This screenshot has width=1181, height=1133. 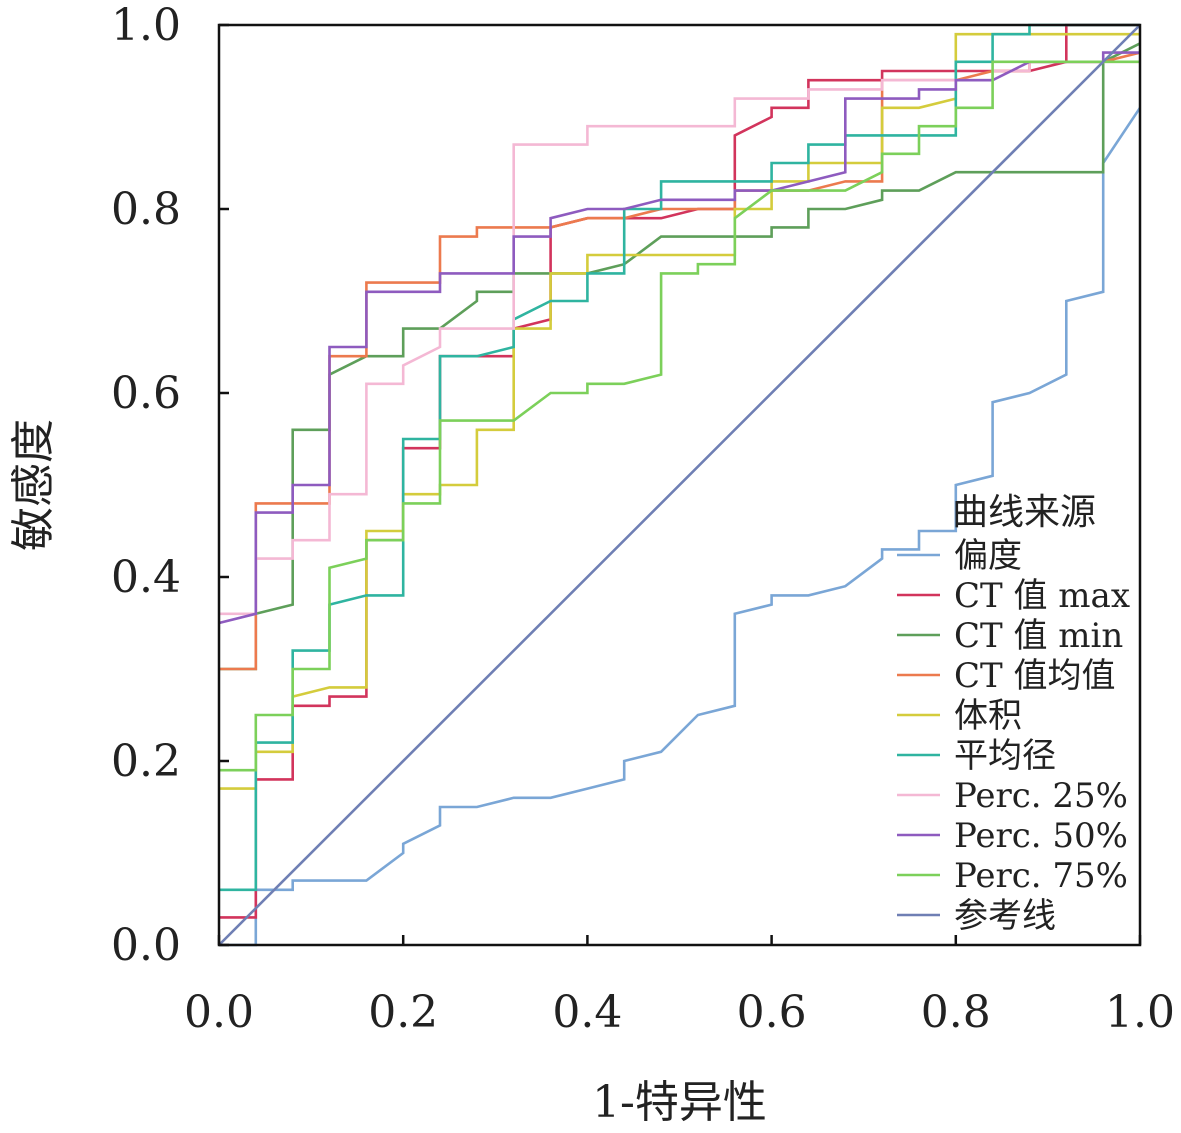 I want to click on x-tick-label-5: 1.0, so click(x=1140, y=1012).